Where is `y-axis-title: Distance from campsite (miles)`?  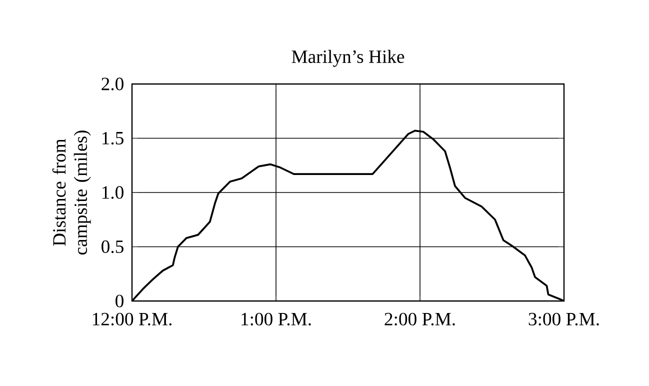 y-axis-title: Distance from campsite (miles) is located at coordinates (71, 192).